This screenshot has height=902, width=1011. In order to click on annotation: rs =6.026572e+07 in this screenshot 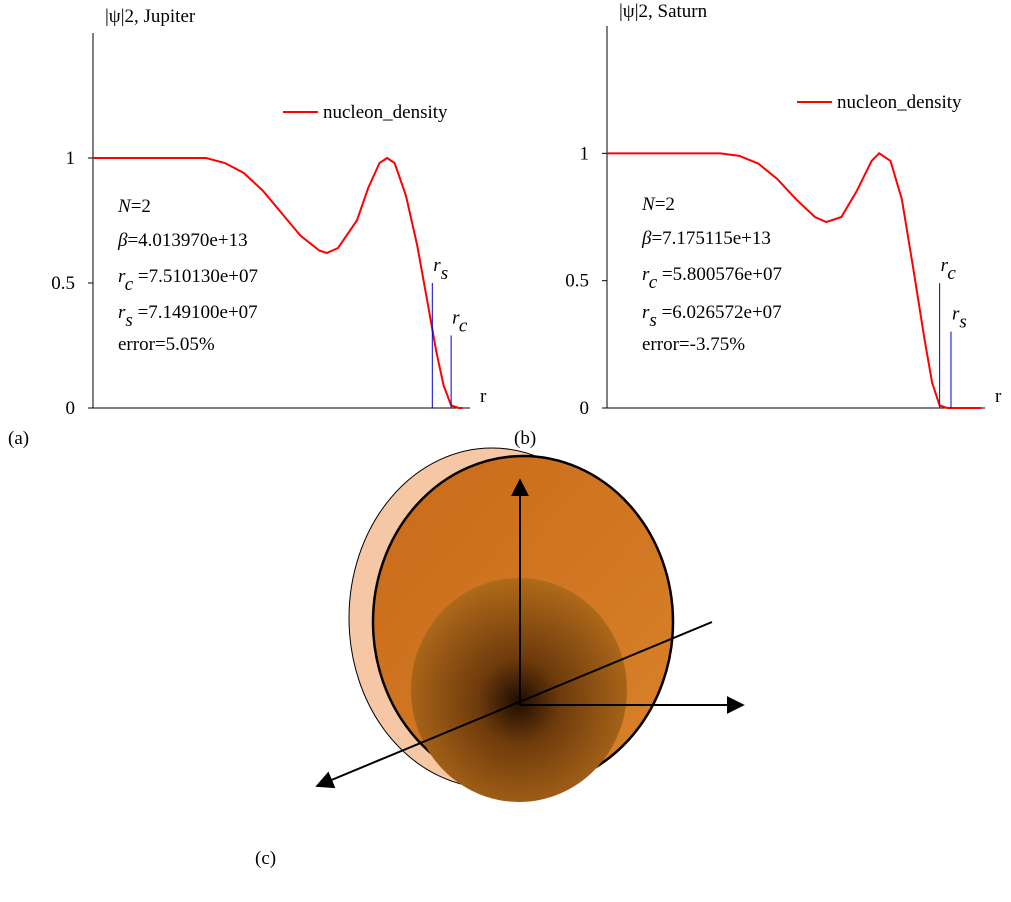, I will do `click(712, 316)`.